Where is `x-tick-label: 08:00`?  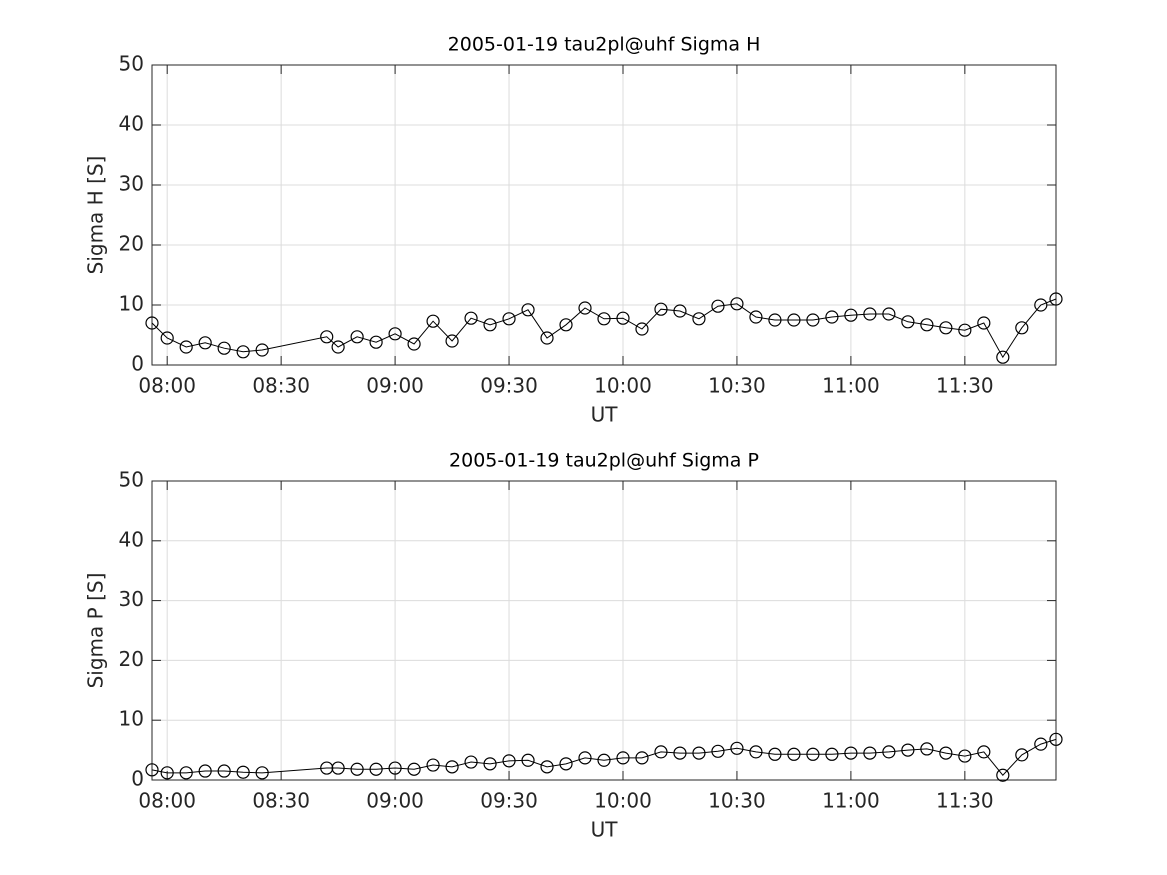 x-tick-label: 08:00 is located at coordinates (167, 801).